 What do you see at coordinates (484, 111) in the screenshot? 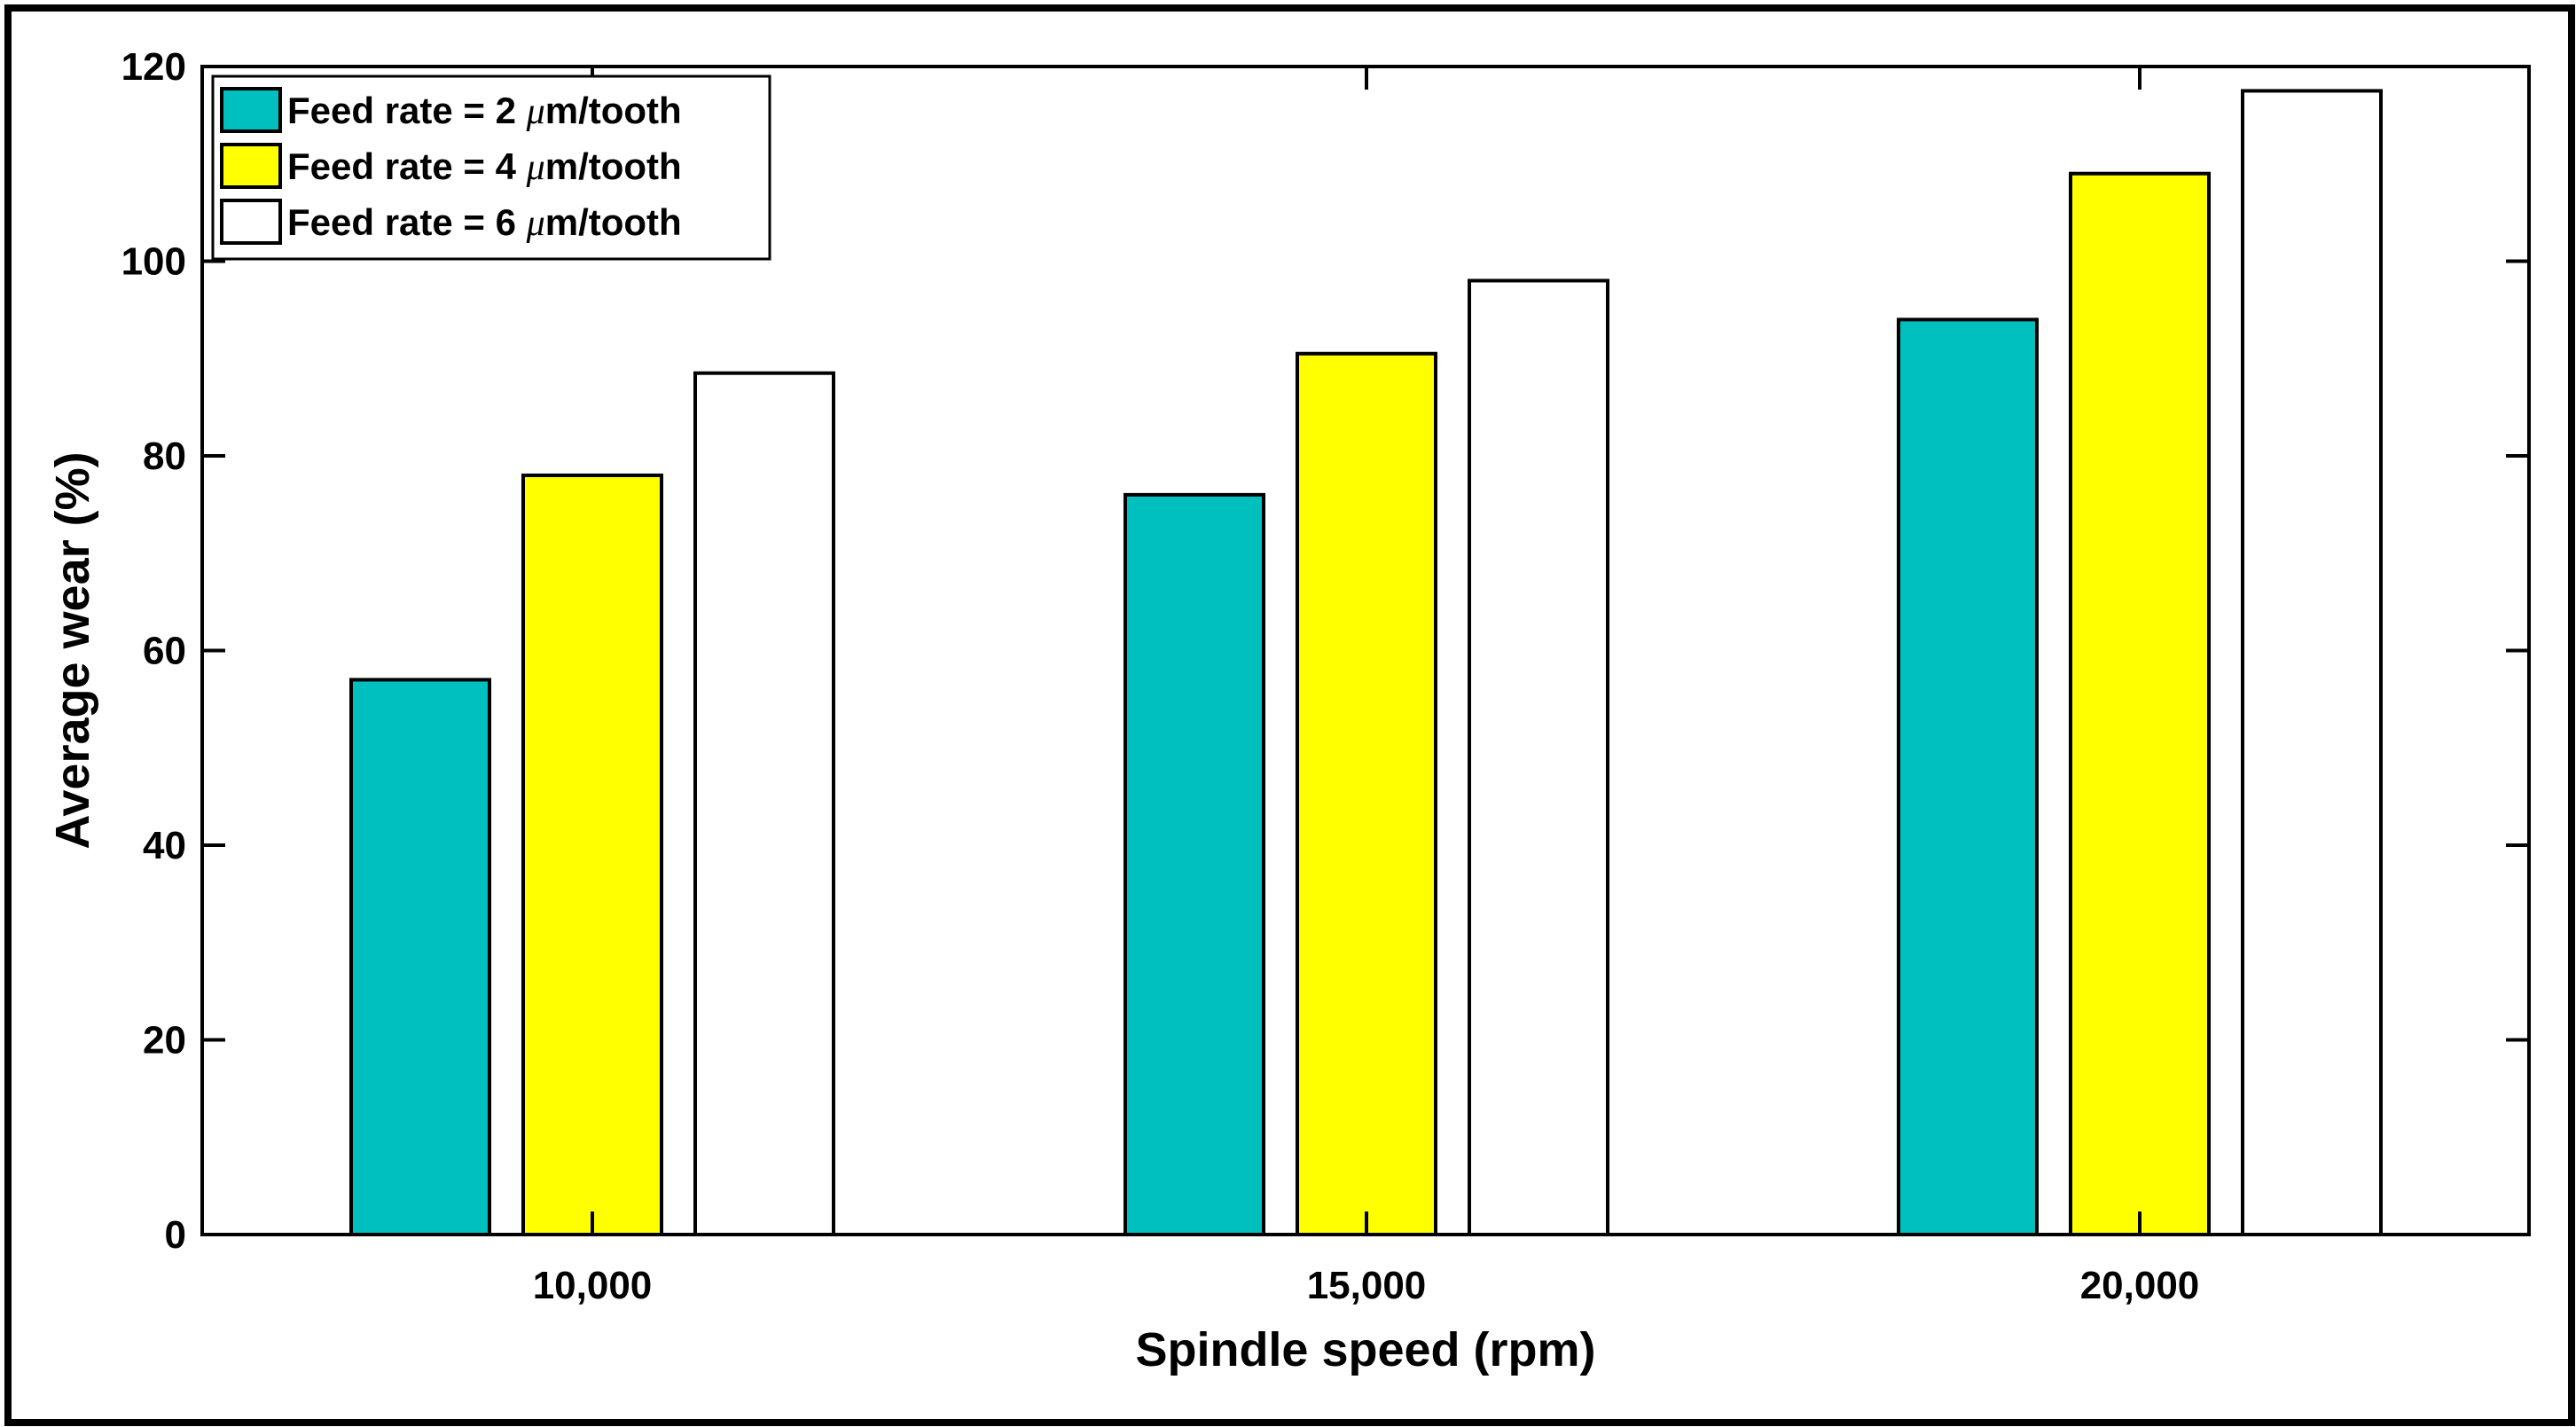
I see `legend-label-series1: Feed rate = 2 μm/tooth` at bounding box center [484, 111].